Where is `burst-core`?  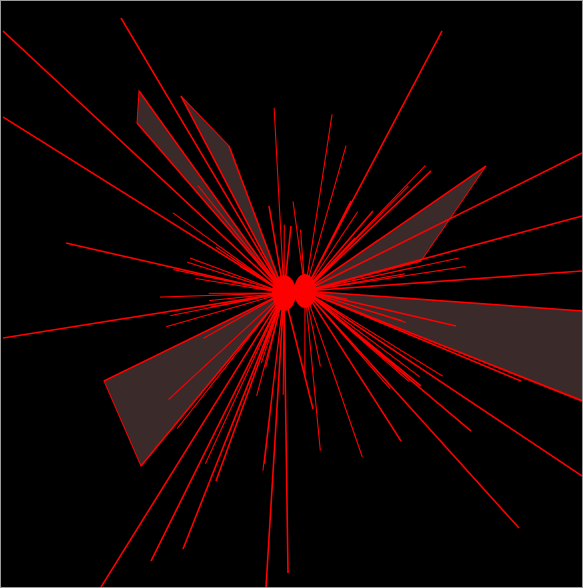 burst-core is located at coordinates (294, 292).